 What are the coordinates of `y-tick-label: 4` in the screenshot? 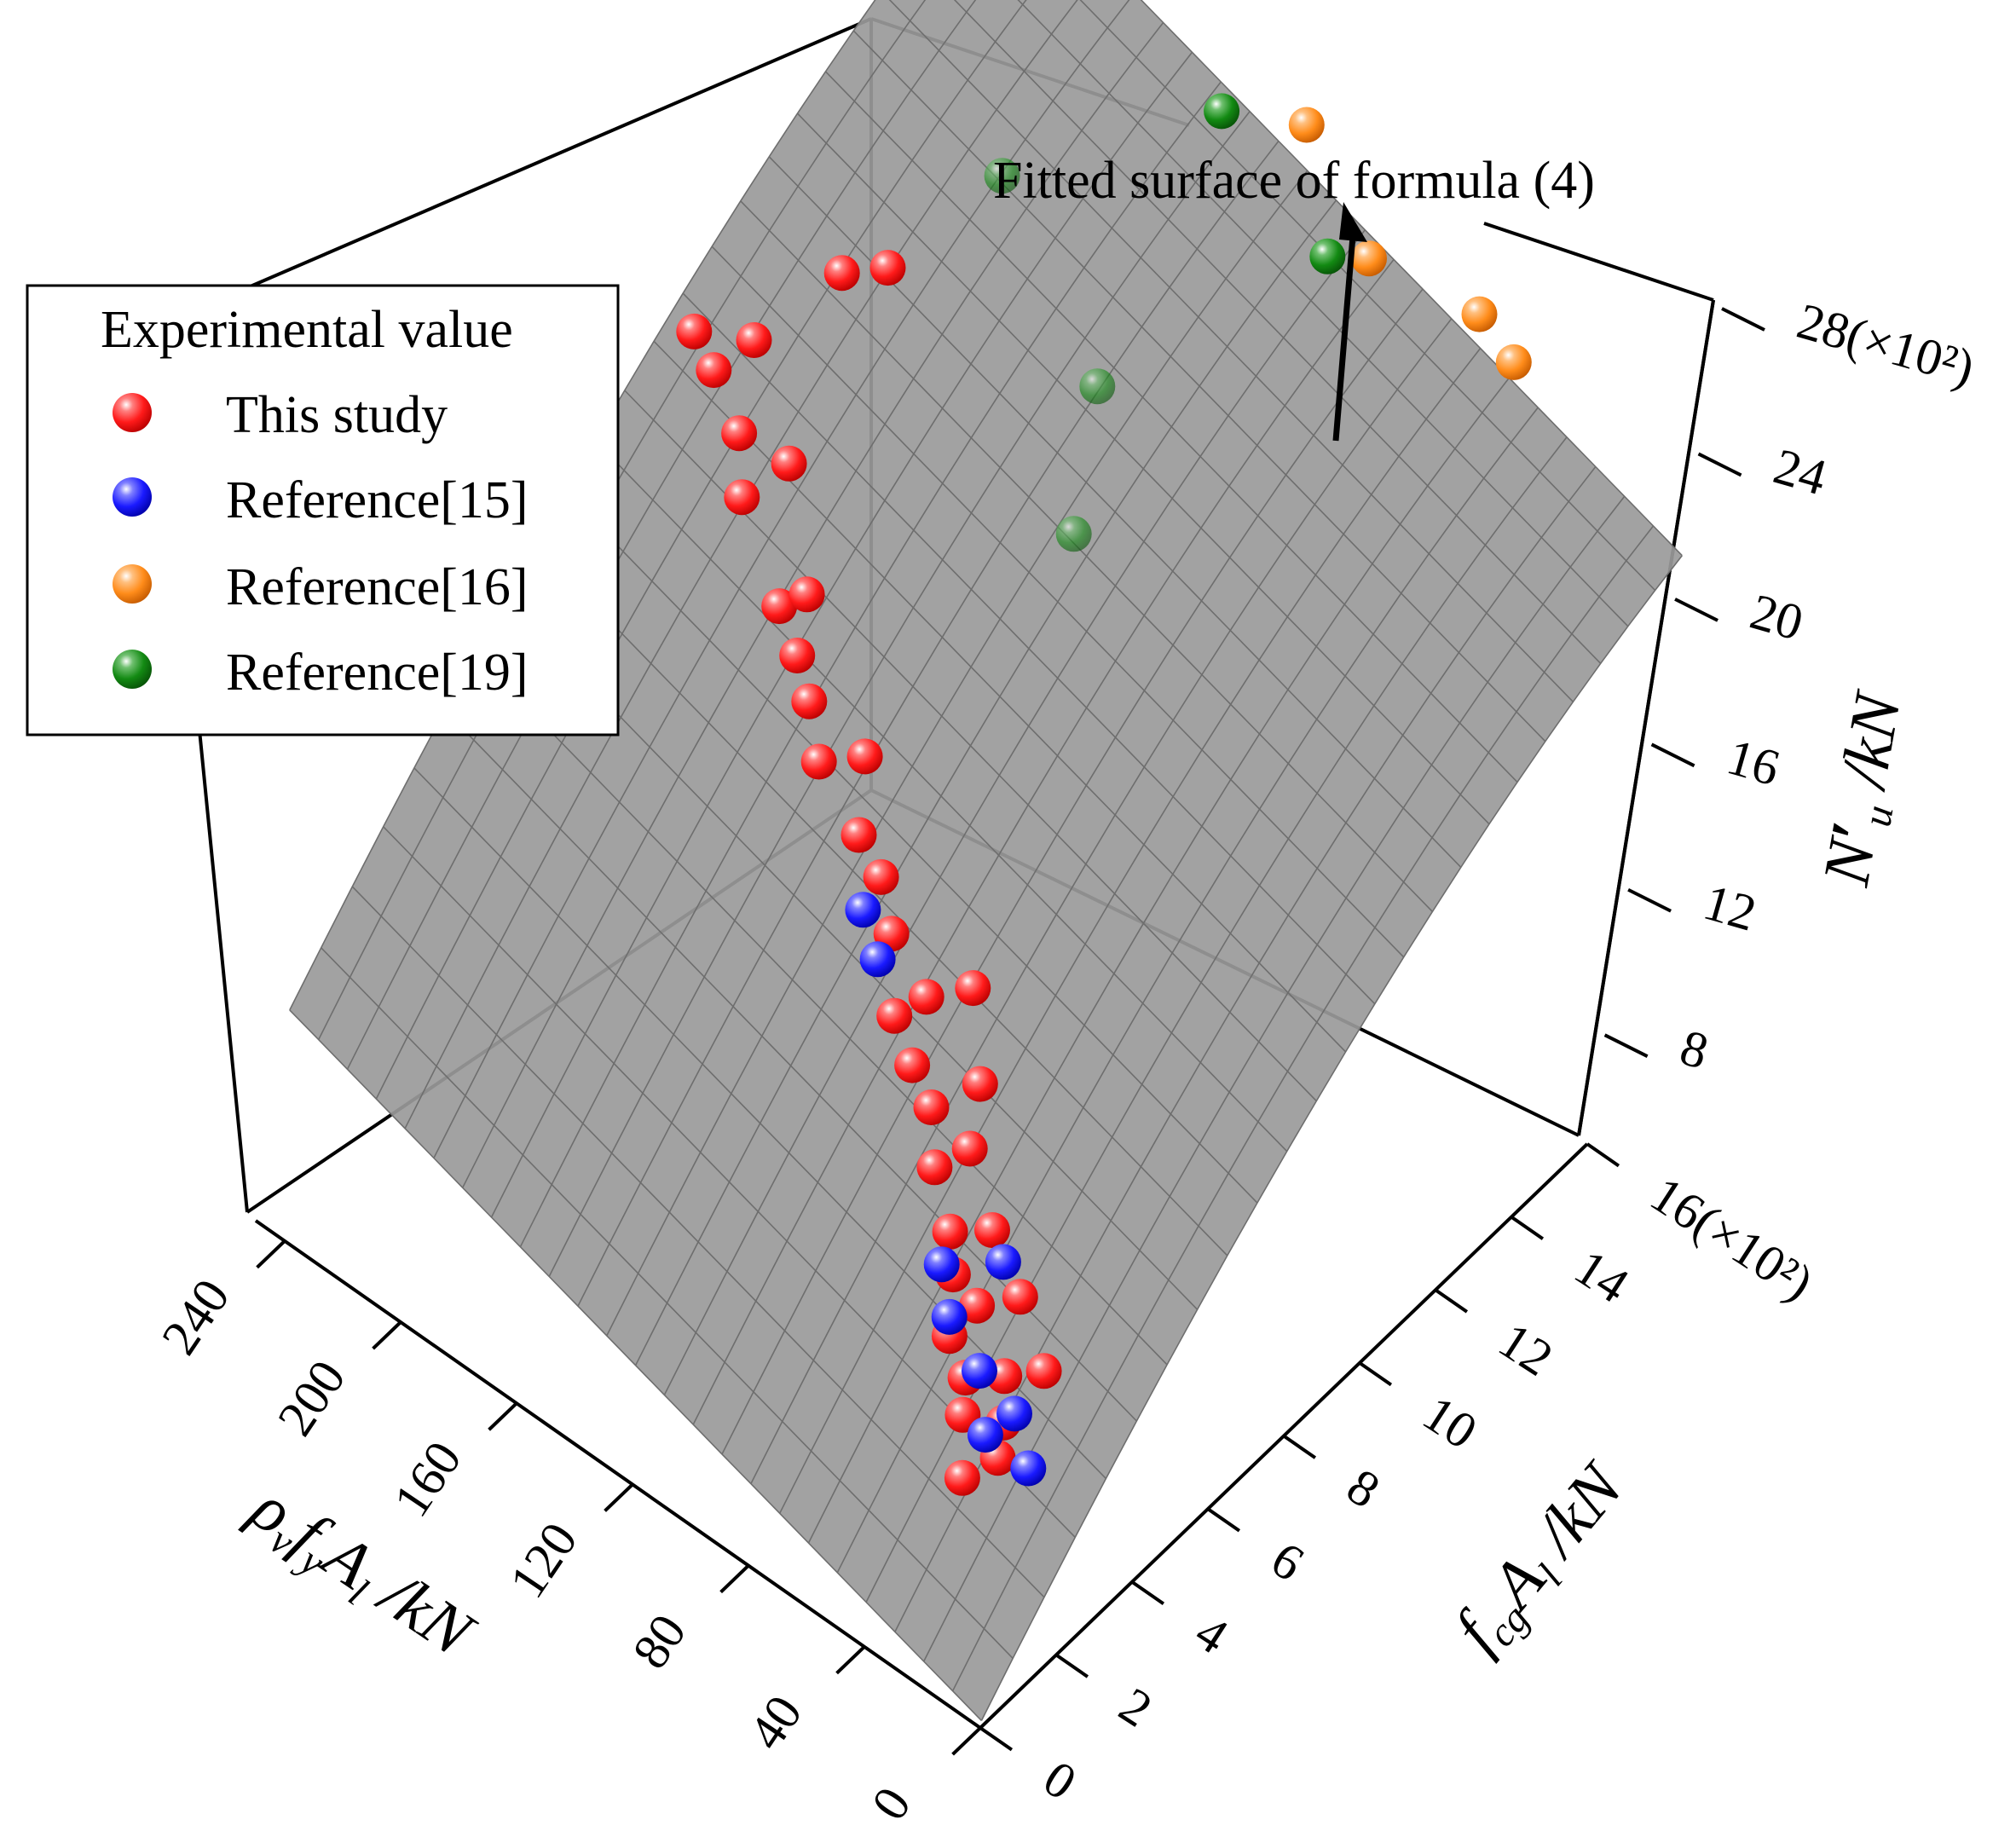 It's located at (1212, 1634).